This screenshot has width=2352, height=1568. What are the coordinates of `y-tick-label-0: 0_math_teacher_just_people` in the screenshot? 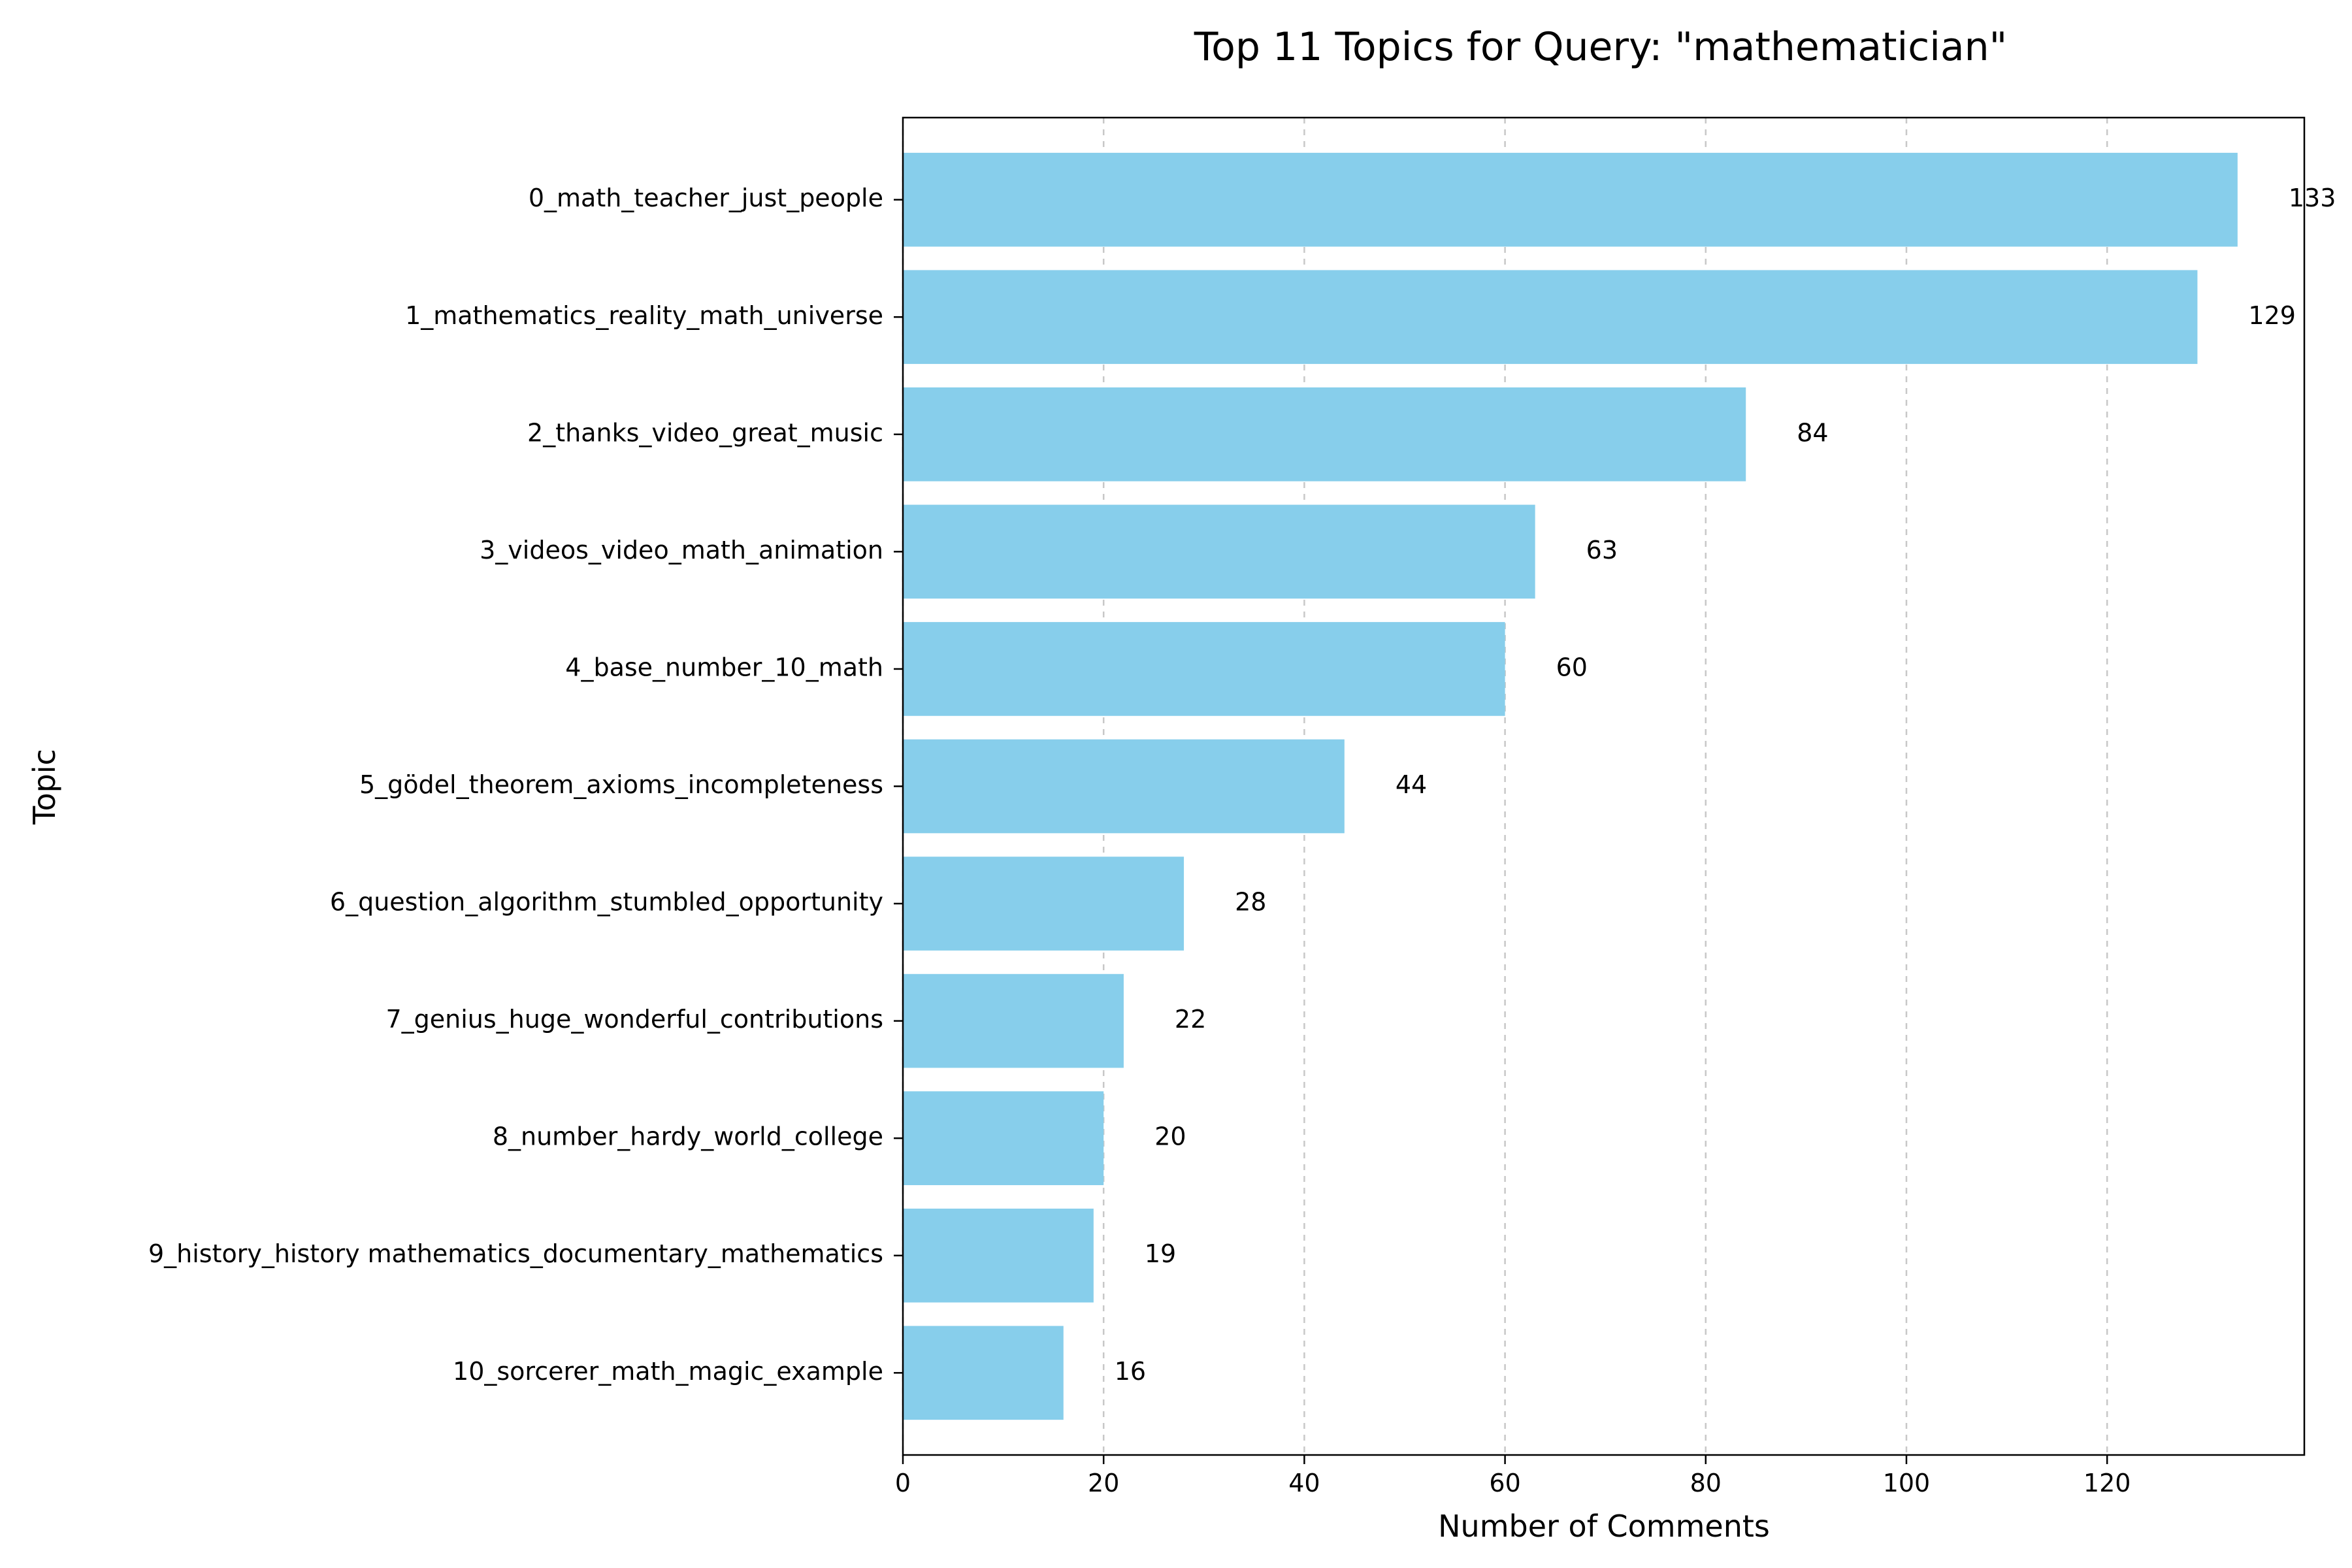 It's located at (706, 198).